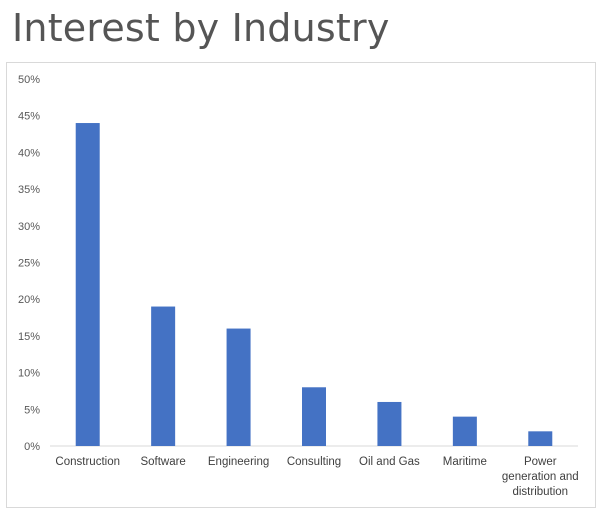  Describe the element at coordinates (29, 80) in the screenshot. I see `y-tick-label: 50%` at that location.